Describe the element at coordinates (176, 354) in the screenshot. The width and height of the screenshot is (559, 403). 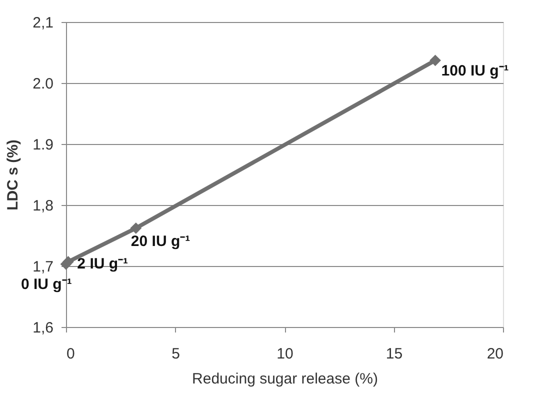
I see `x-tick-label: 5` at that location.